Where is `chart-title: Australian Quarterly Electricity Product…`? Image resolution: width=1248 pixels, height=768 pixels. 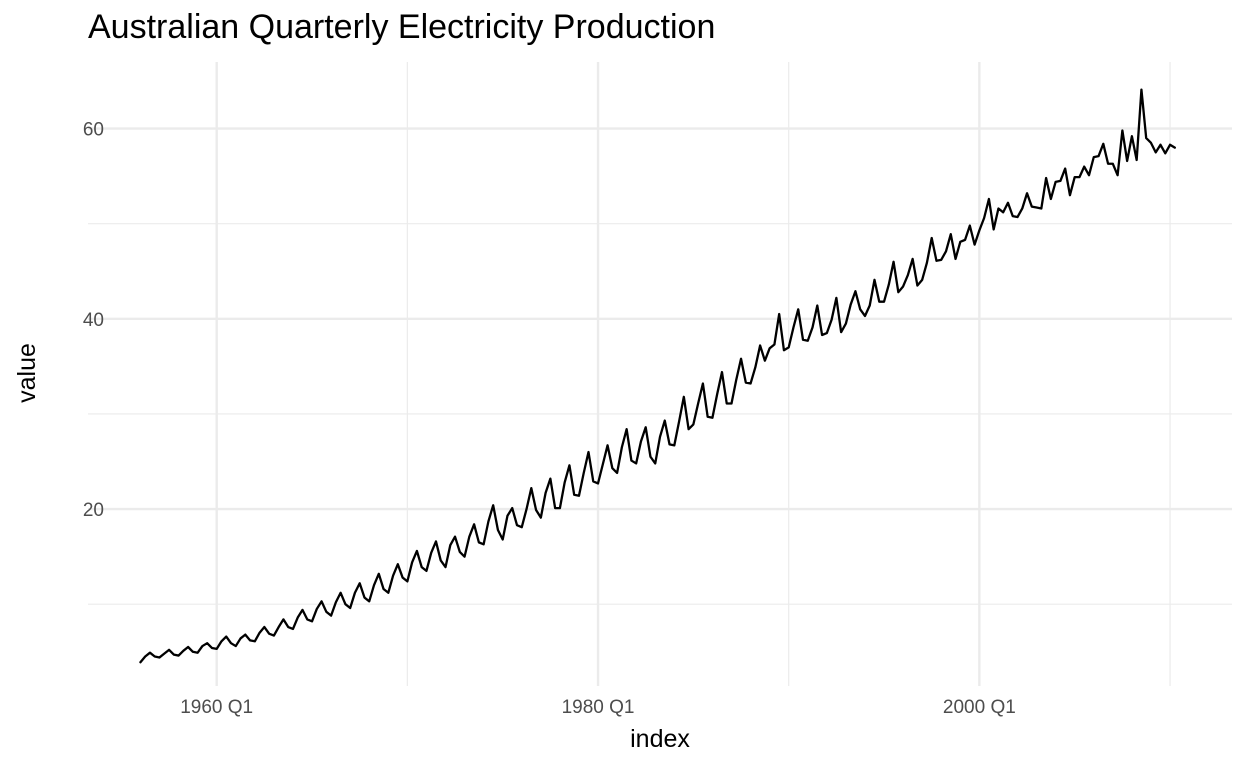
chart-title: Australian Quarterly Electricity Product… is located at coordinates (402, 27).